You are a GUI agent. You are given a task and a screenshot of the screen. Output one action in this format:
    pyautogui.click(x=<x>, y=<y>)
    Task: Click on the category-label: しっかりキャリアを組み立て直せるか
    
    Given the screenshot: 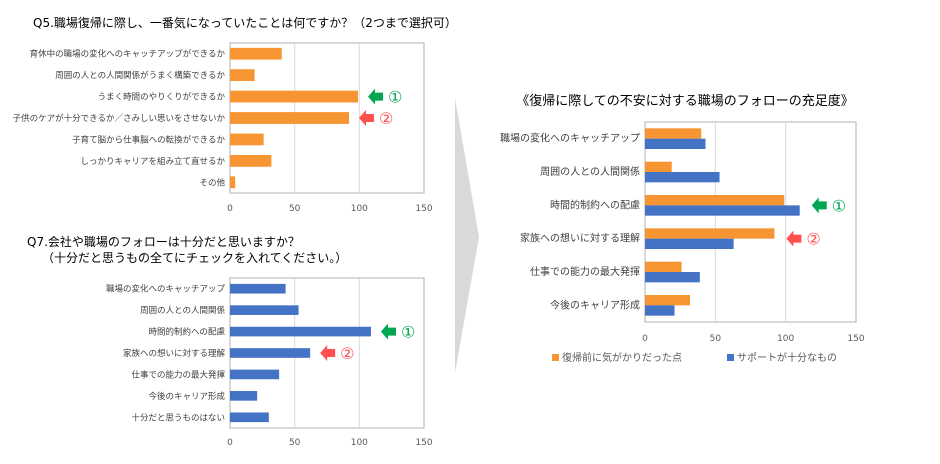 What is the action you would take?
    pyautogui.click(x=152, y=161)
    